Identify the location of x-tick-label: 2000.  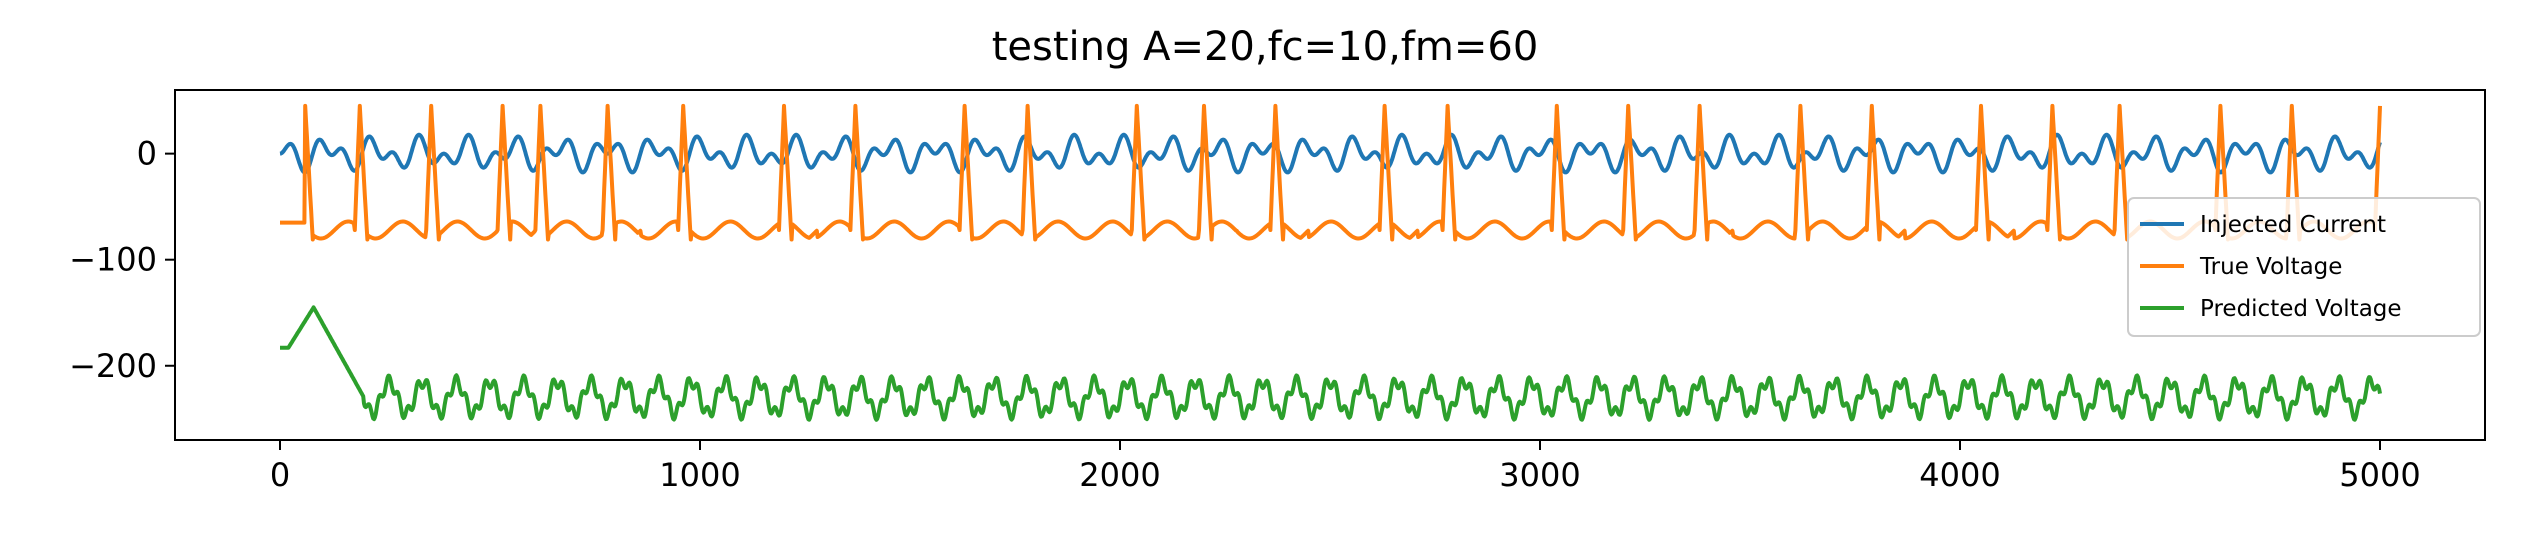
(1119, 475).